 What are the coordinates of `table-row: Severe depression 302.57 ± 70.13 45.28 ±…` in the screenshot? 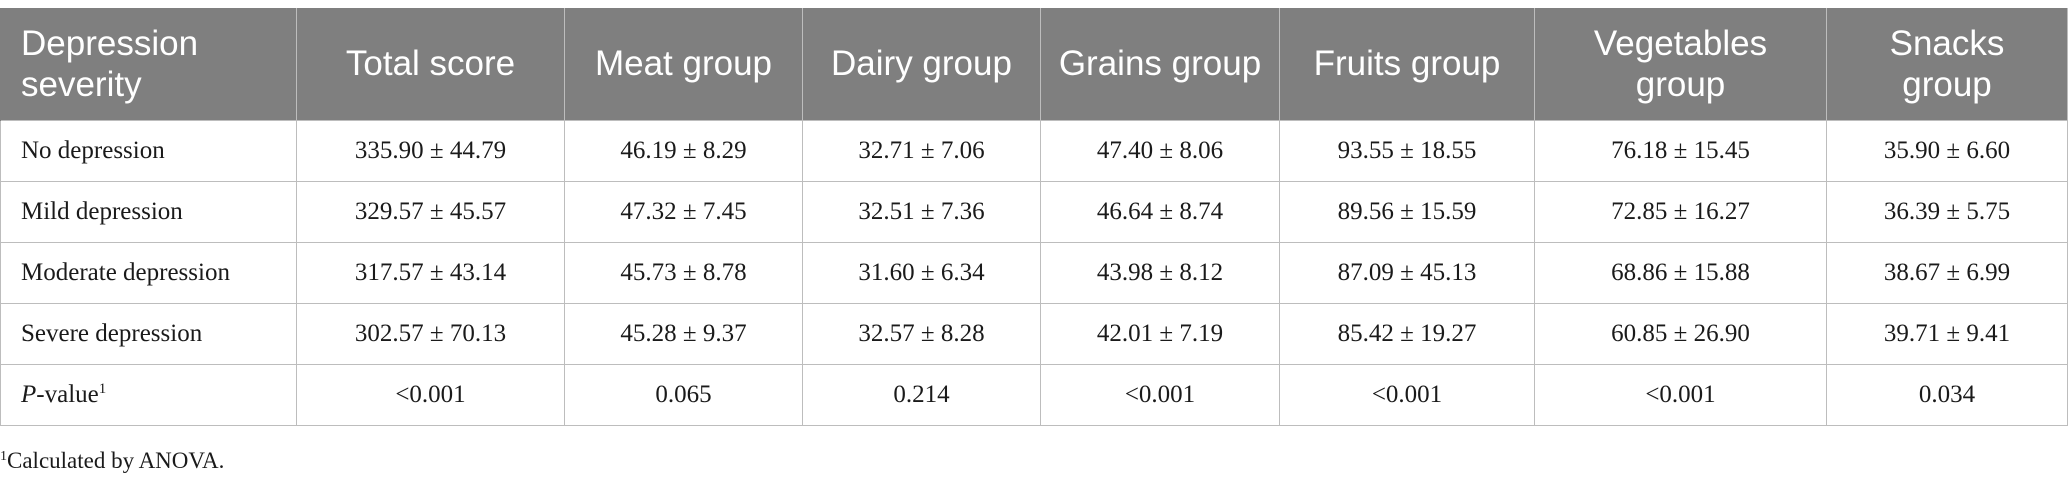 It's located at (1034, 333).